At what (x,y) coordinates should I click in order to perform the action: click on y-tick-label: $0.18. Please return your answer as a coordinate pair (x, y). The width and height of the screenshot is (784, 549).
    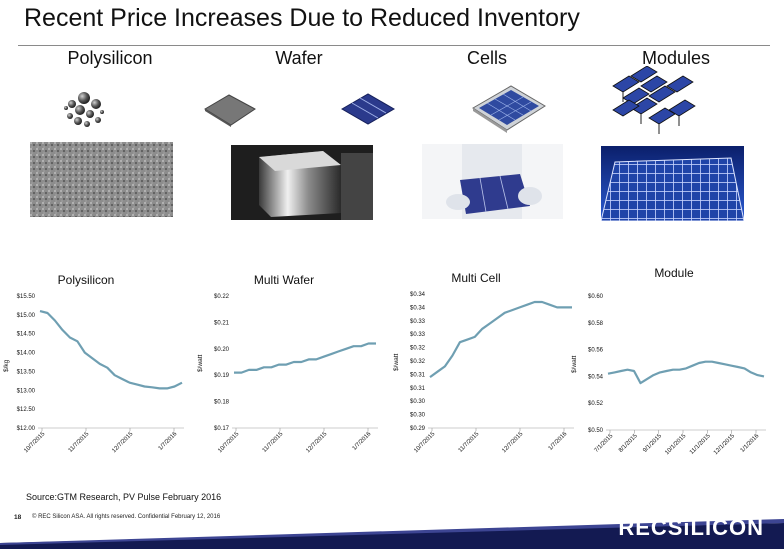
    Looking at the image, I should click on (222, 403).